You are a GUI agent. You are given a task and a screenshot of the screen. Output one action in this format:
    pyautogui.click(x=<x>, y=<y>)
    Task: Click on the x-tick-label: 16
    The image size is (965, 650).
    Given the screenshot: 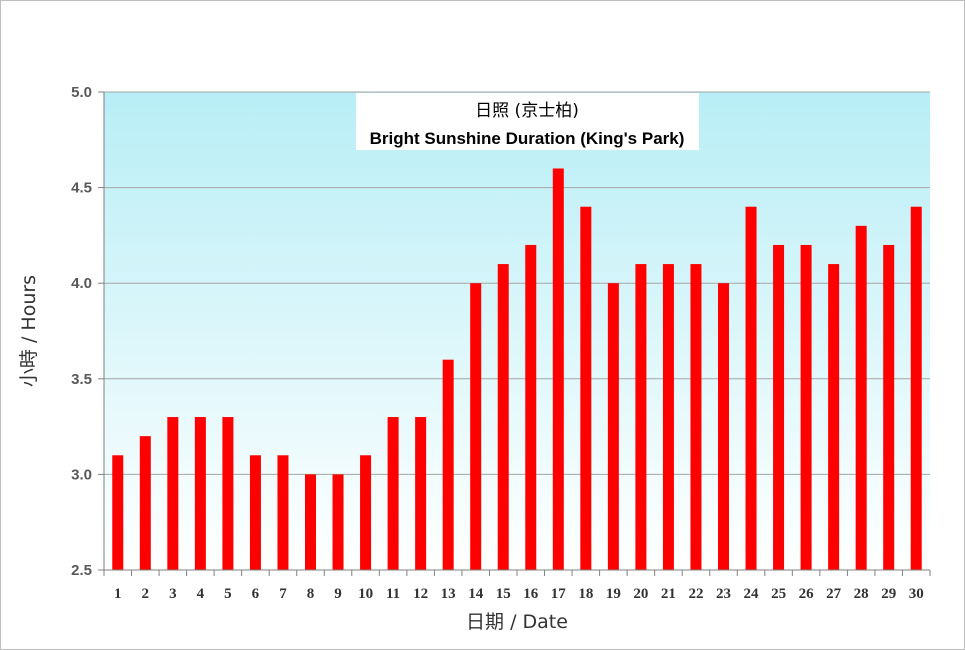 What is the action you would take?
    pyautogui.click(x=531, y=594)
    